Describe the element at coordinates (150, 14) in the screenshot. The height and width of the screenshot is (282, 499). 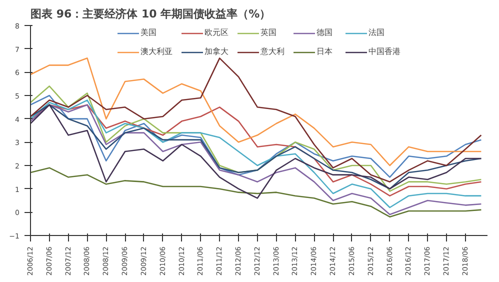
I see `chart-title: 图表 96：主要经济体 10 年期国债收益率（%）` at that location.